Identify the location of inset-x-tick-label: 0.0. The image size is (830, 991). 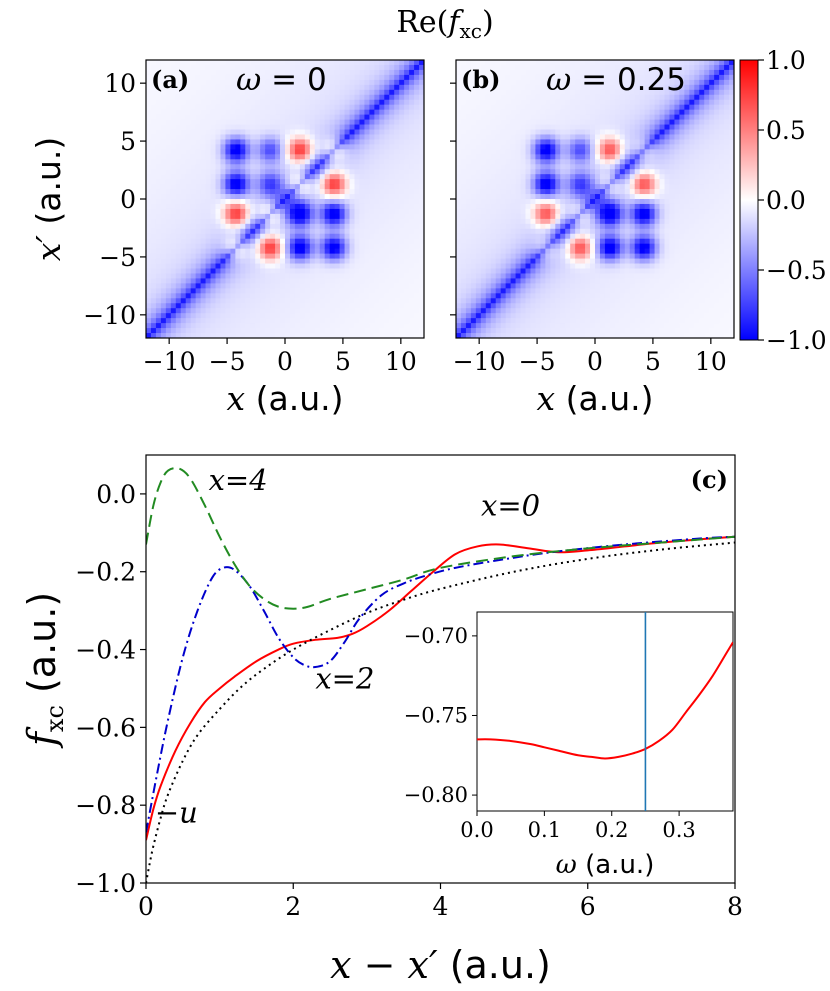
(476, 830).